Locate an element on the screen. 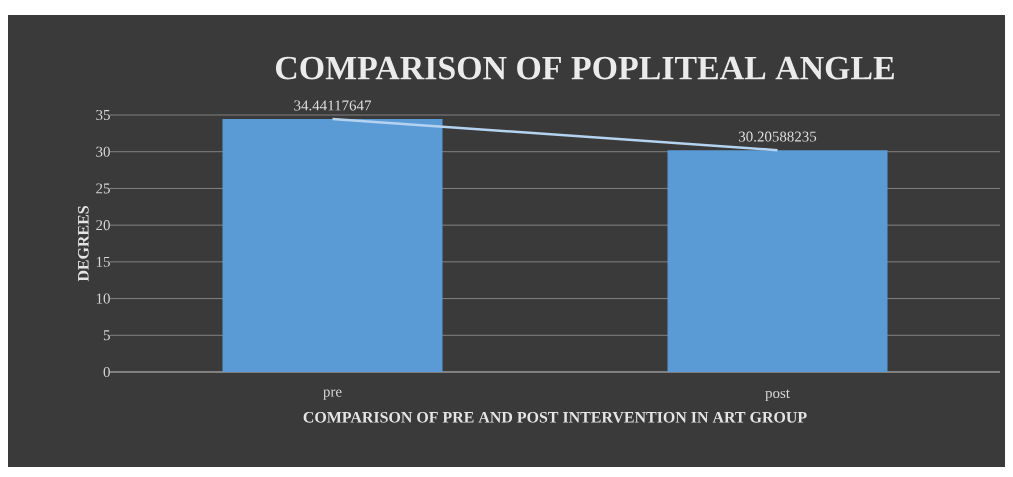  y-tick-label: 20 is located at coordinates (103, 225).